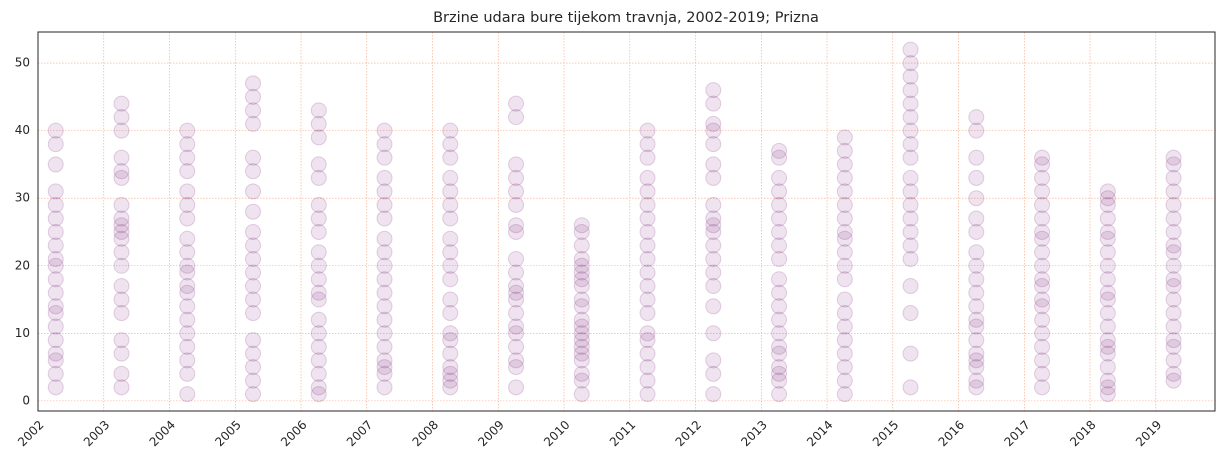 This screenshot has height=467, width=1228. I want to click on x-tick-label: 2006, so click(293, 433).